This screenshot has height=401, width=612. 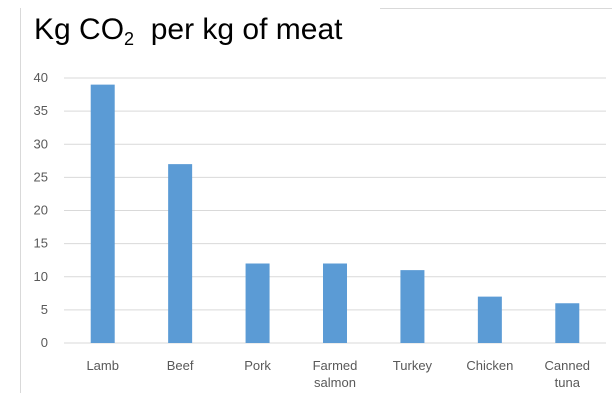 I want to click on y-tick-label: 35, so click(x=41, y=110).